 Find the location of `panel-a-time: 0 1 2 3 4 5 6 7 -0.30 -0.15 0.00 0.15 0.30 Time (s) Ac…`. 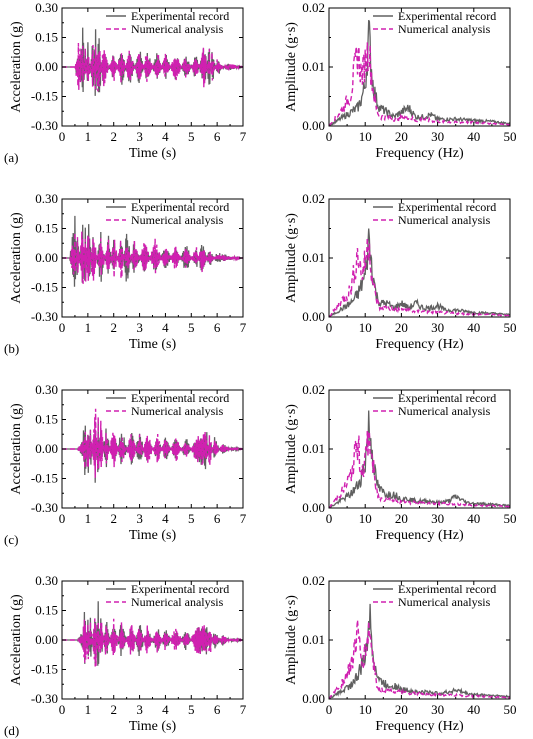

panel-a-time: 0 1 2 3 4 5 6 7 -0.30 -0.15 0.00 0.15 0.30 Time (s) Ac… is located at coordinates (125, 82).